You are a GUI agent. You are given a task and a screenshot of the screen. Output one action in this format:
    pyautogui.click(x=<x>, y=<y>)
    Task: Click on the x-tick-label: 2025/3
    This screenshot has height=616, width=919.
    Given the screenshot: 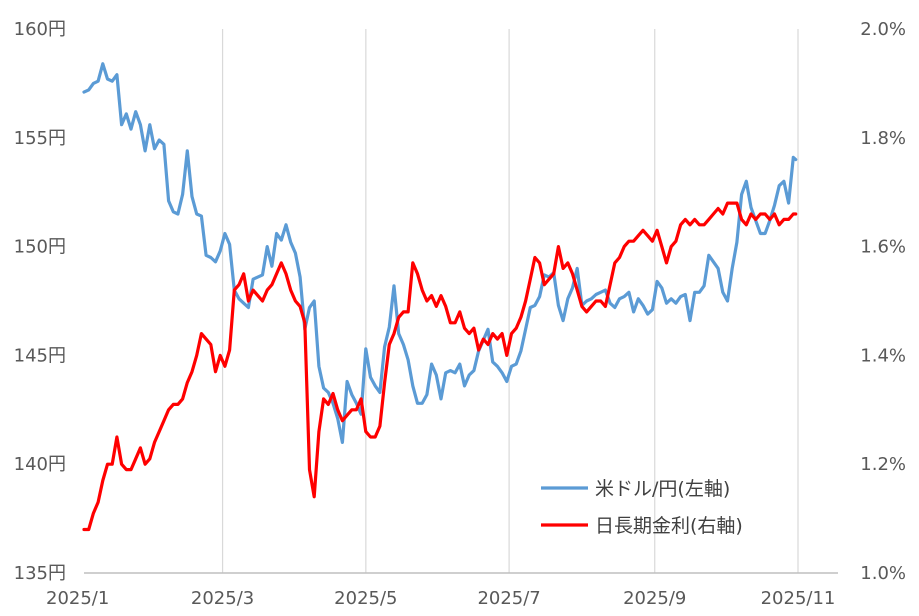 What is the action you would take?
    pyautogui.click(x=222, y=598)
    